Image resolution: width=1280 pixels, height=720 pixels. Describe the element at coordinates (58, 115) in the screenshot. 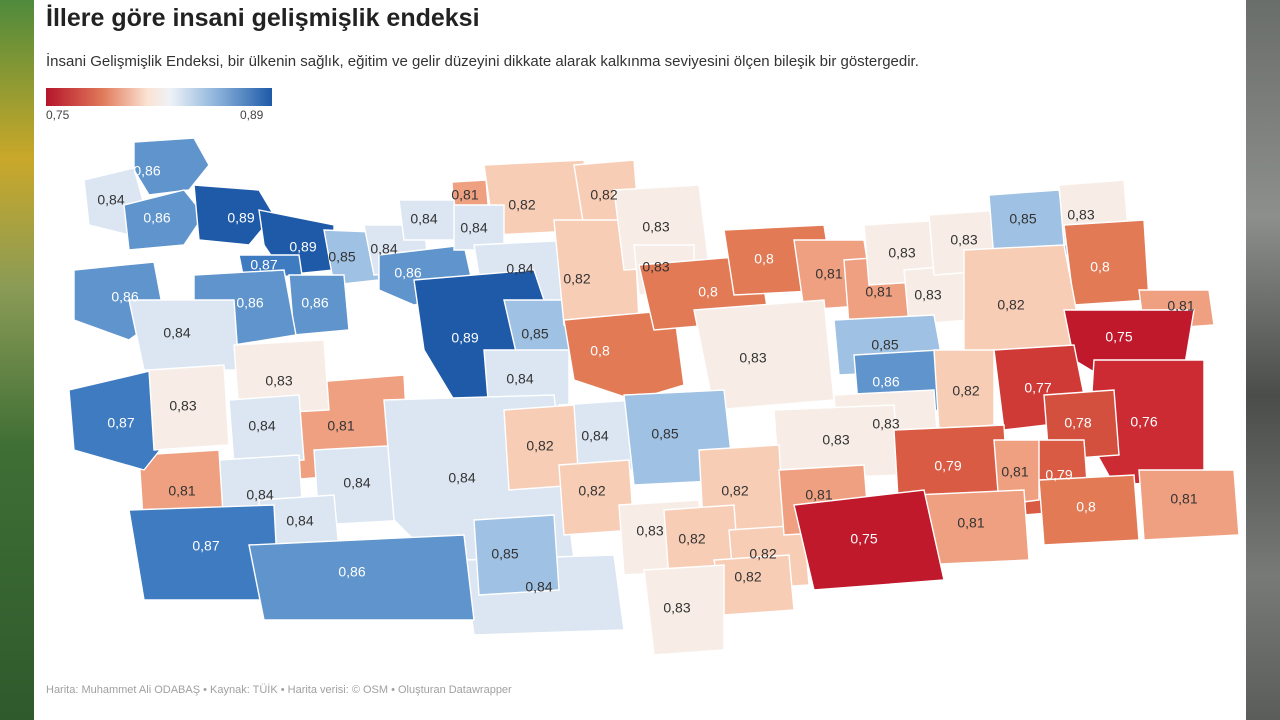

I see `legend-min-label: 0,75` at that location.